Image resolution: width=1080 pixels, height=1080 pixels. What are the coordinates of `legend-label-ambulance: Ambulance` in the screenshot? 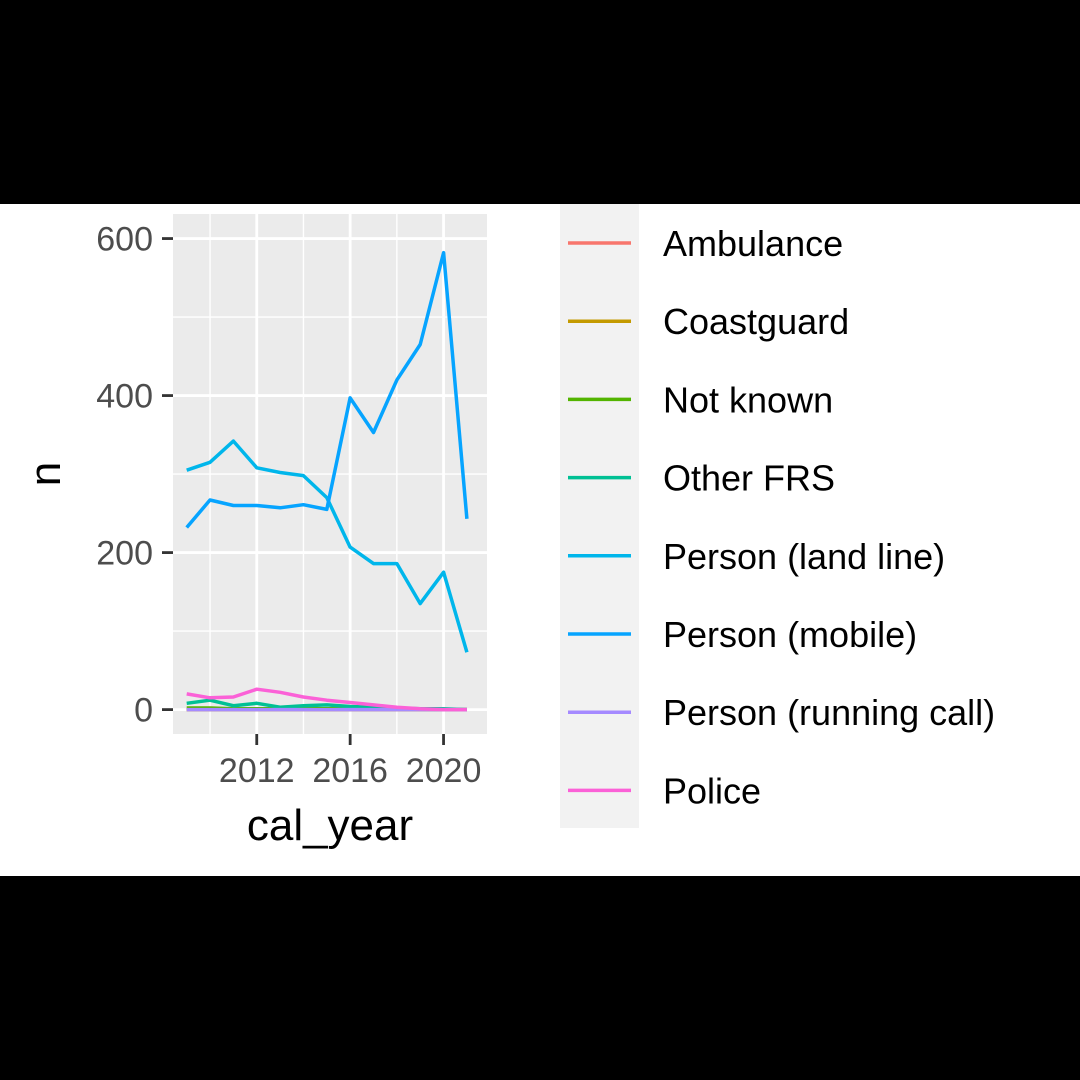 It's located at (753, 243).